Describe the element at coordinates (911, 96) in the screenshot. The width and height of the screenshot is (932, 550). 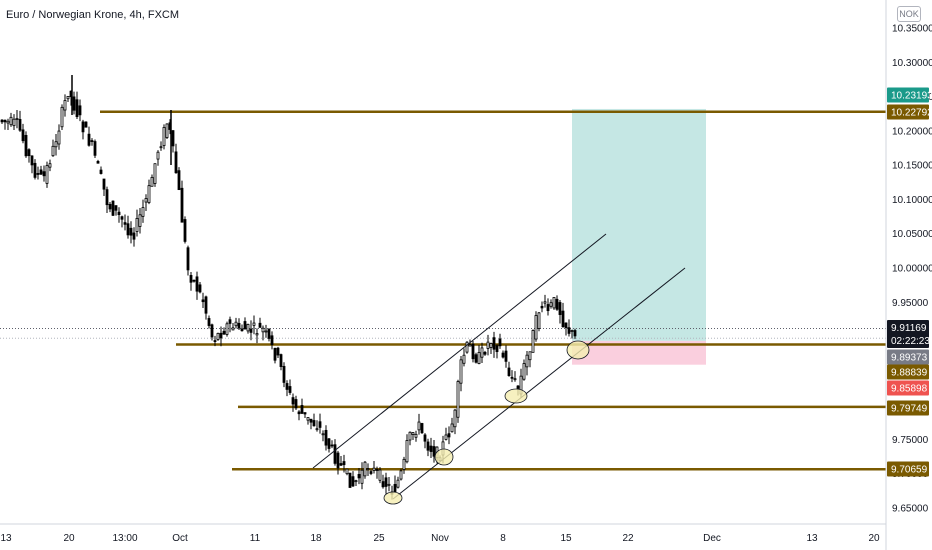
I see `price-tag-label: 10.23193` at that location.